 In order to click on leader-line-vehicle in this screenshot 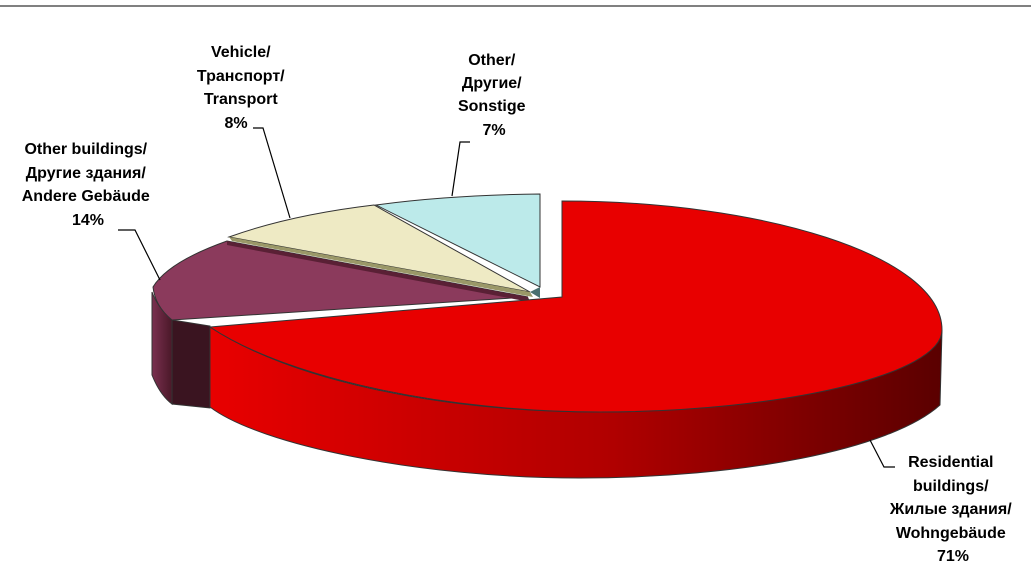, I will do `click(272, 173)`.